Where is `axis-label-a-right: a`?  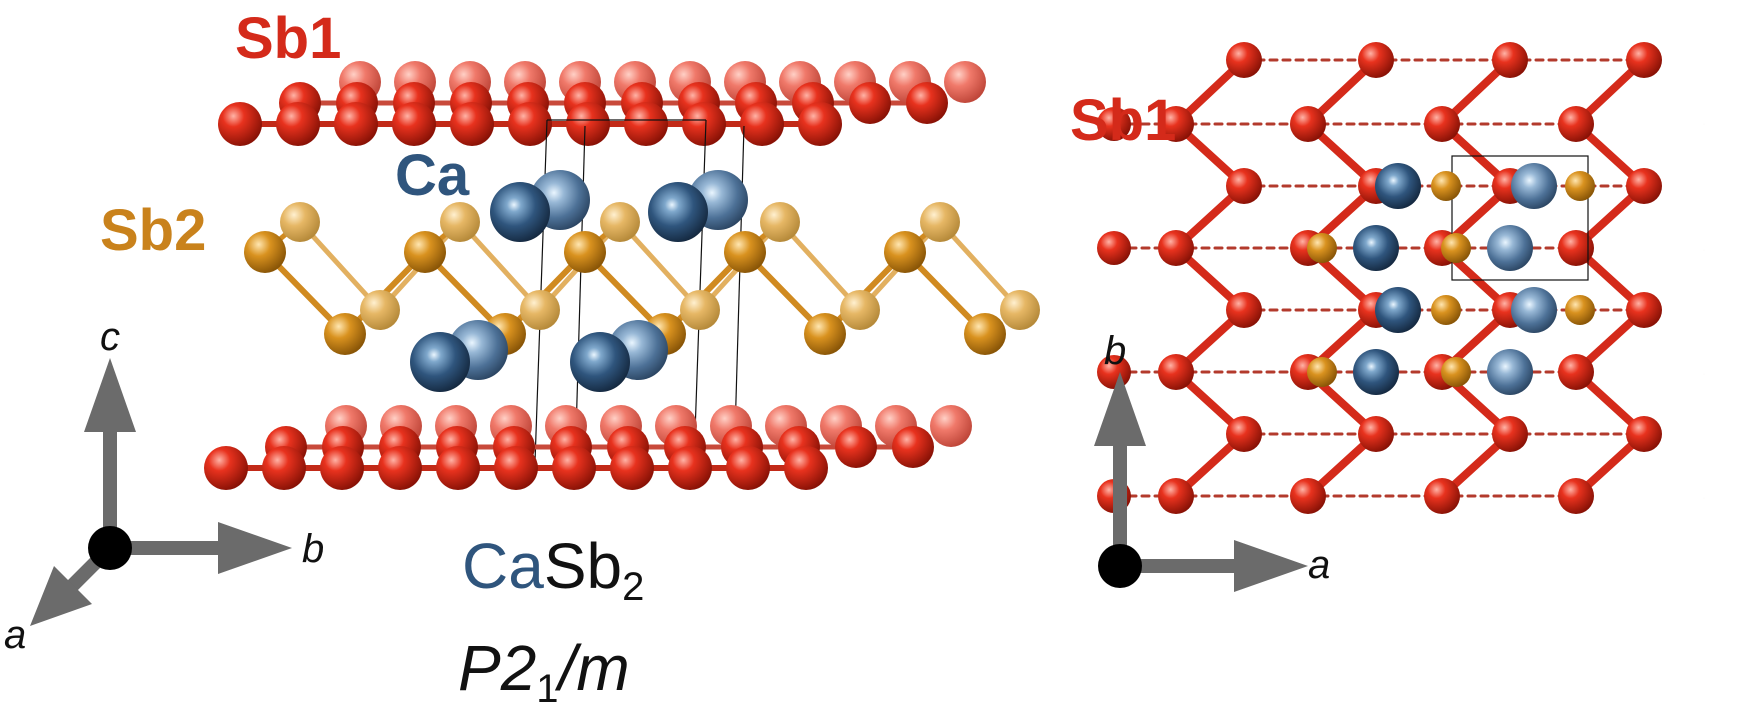 axis-label-a-right: a is located at coordinates (1319, 565).